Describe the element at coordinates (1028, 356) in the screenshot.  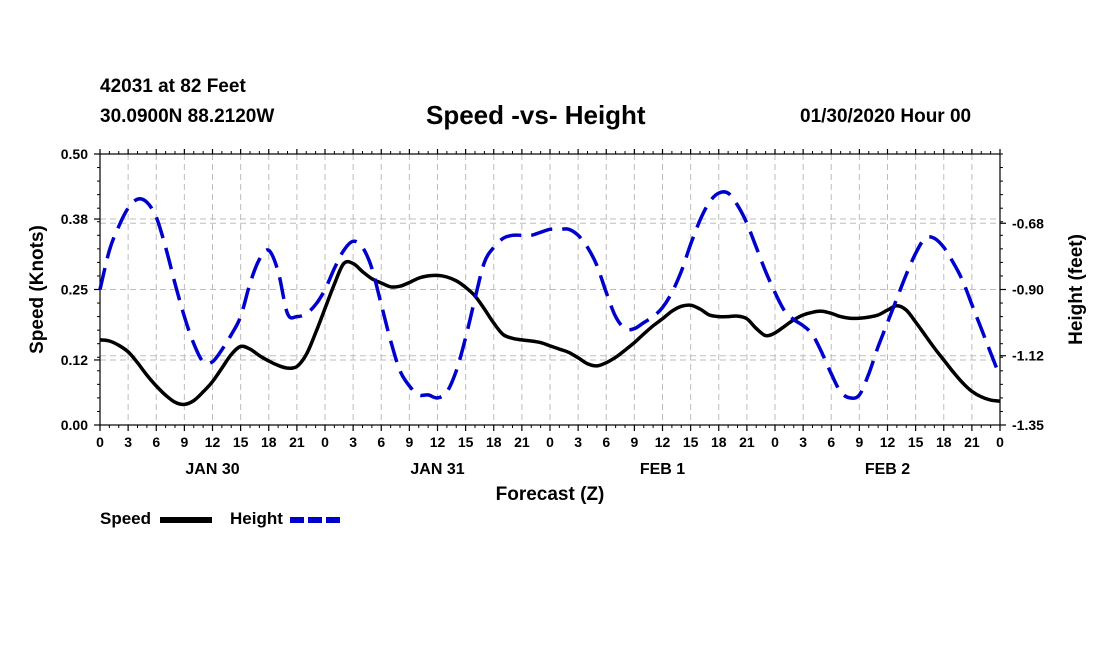
I see `y-tick-label-right: -1.12` at that location.